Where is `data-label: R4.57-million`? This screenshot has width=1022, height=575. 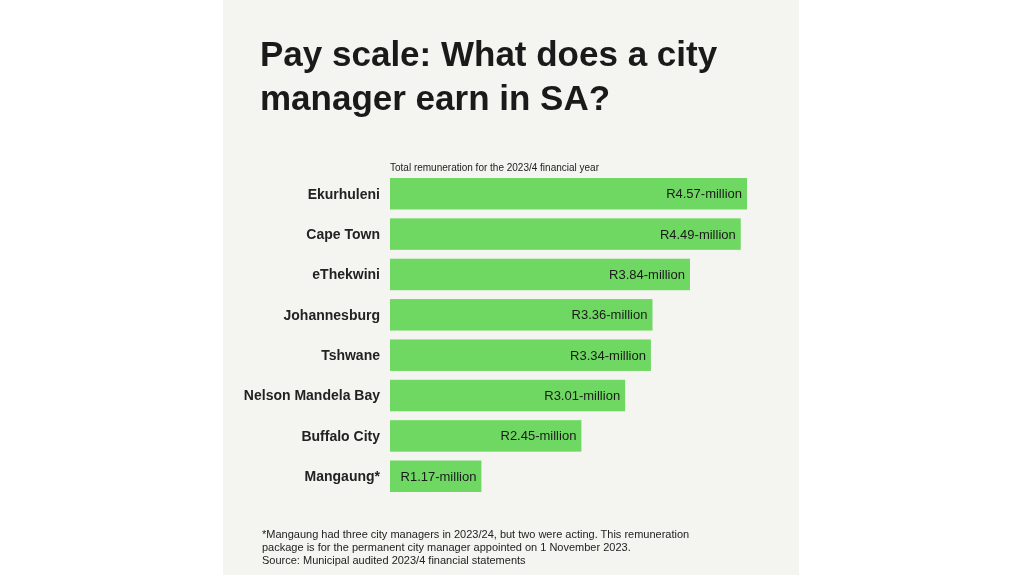 data-label: R4.57-million is located at coordinates (704, 194).